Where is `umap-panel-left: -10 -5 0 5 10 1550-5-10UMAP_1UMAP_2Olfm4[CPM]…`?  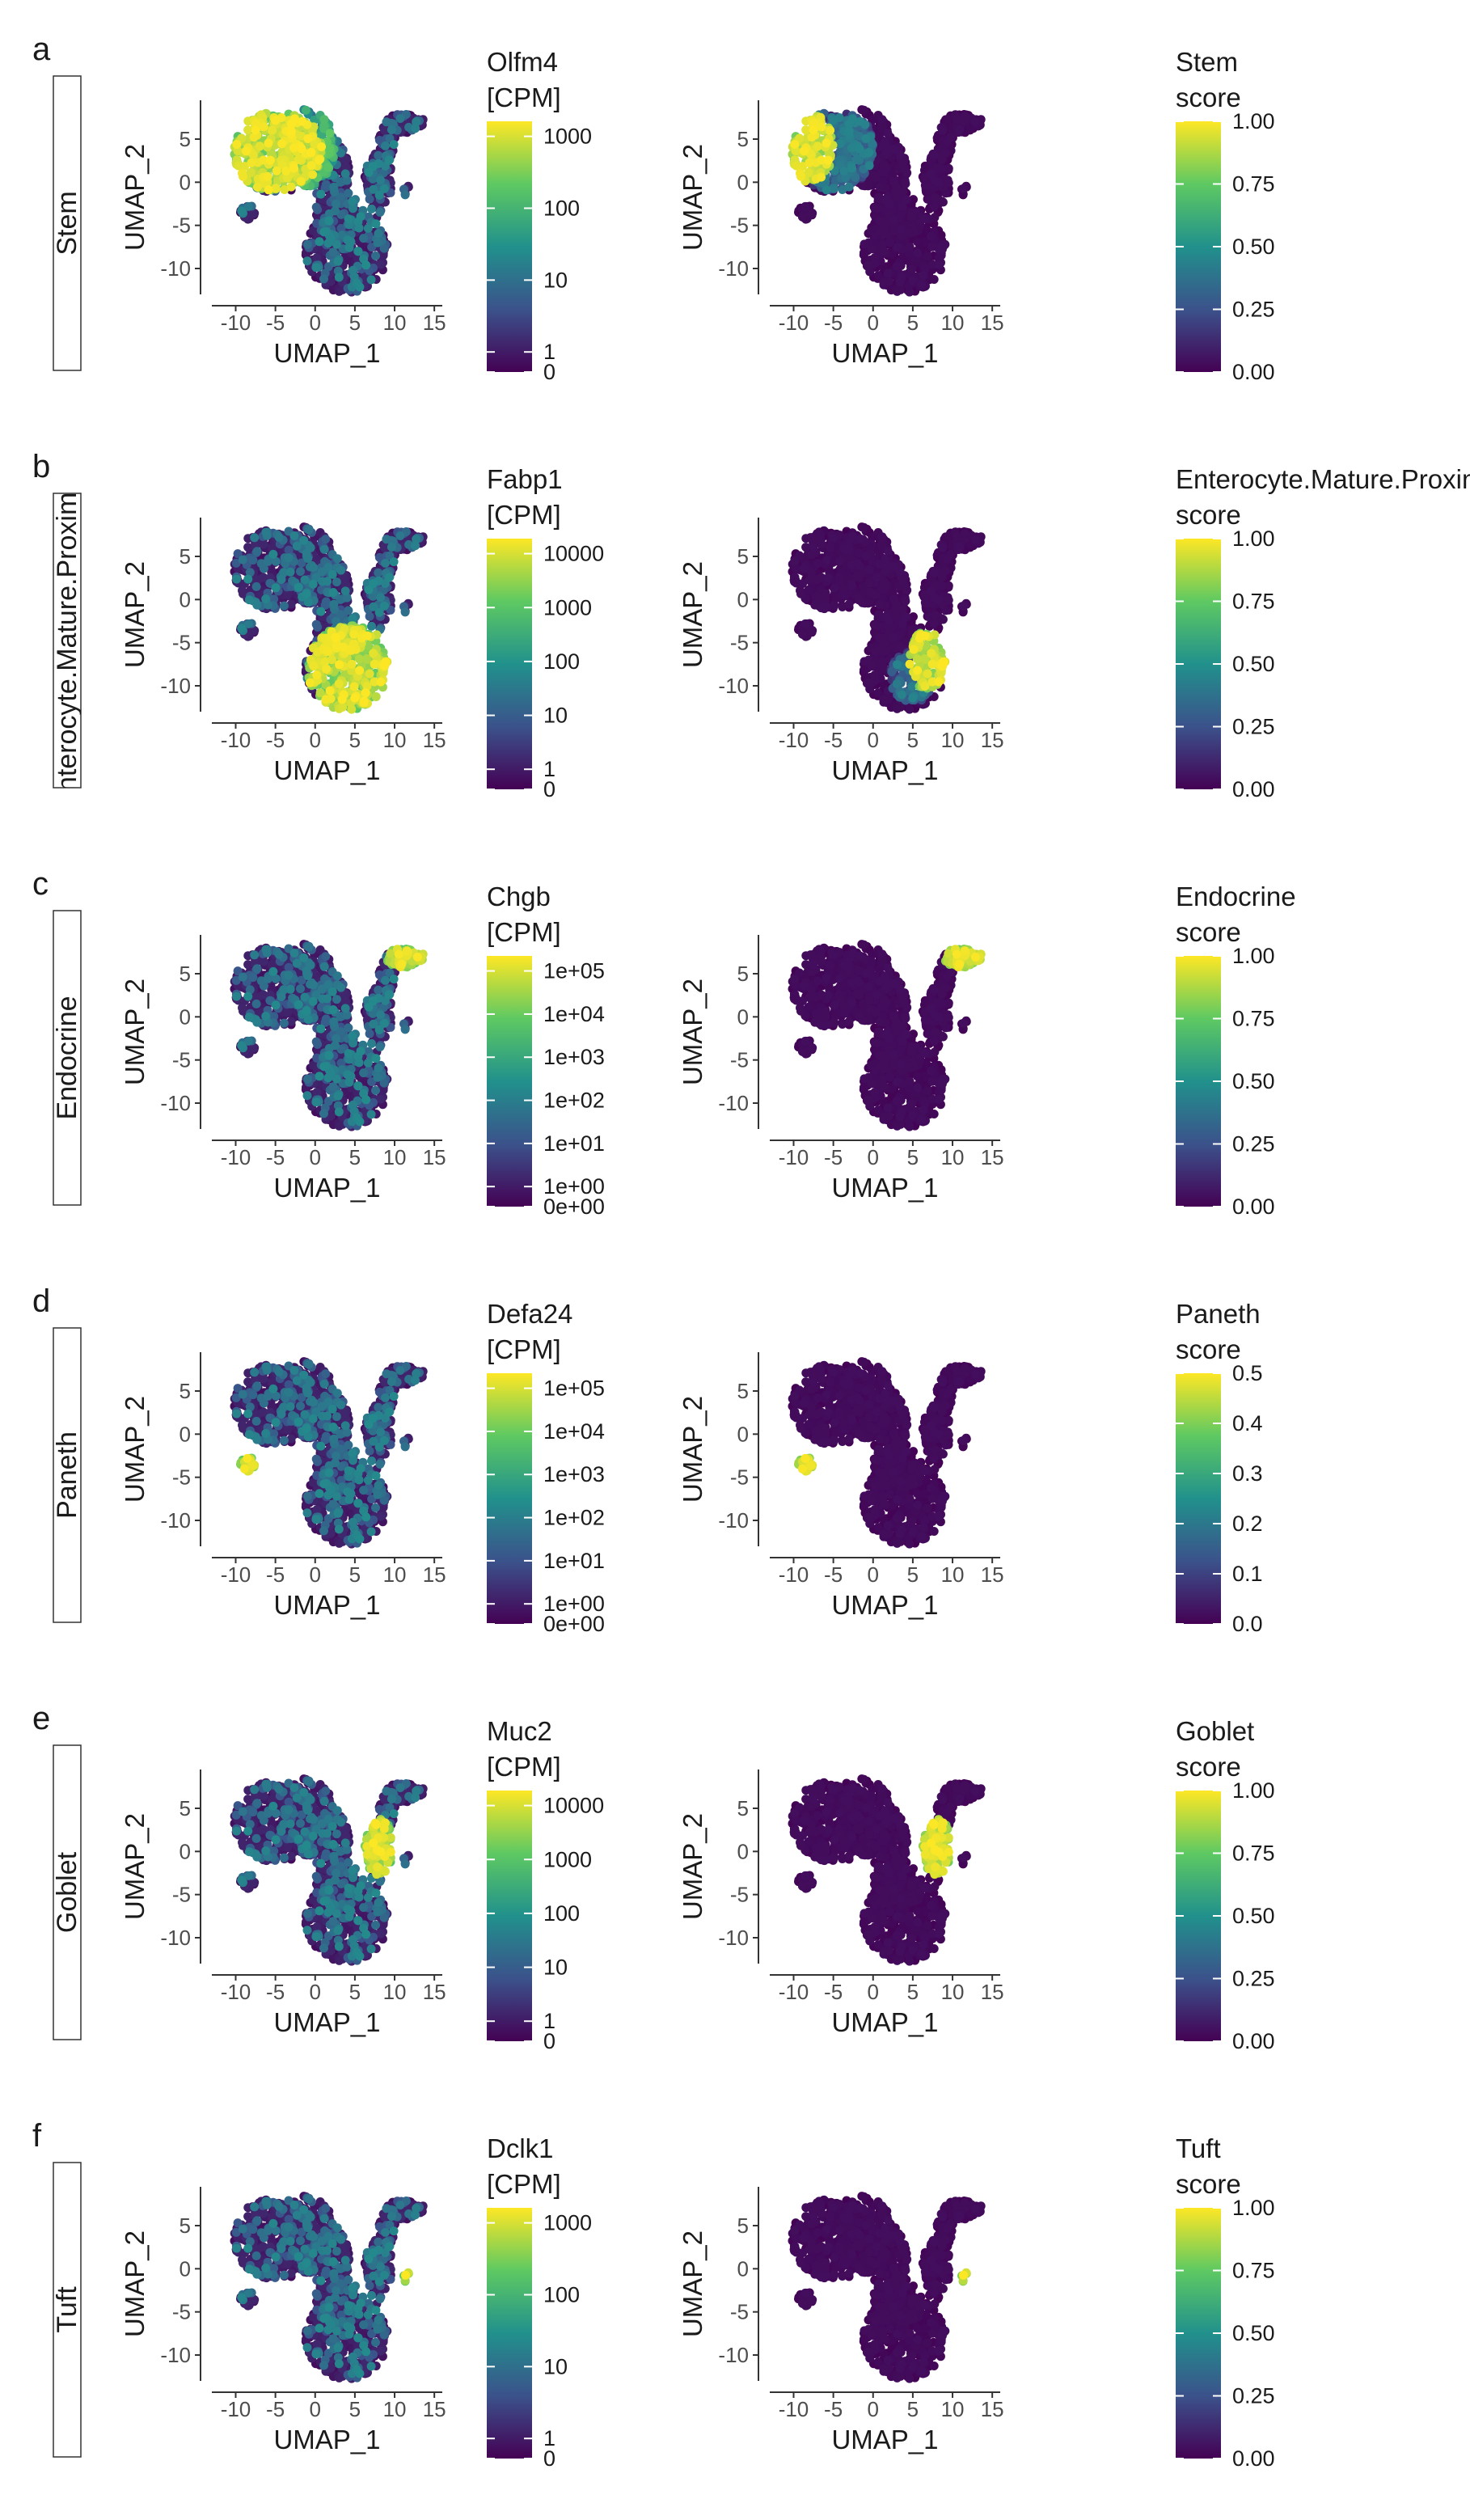 umap-panel-left: -10 -5 0 5 10 1550-5-10UMAP_1UMAP_2Olfm4[CPM]… is located at coordinates (356, 215).